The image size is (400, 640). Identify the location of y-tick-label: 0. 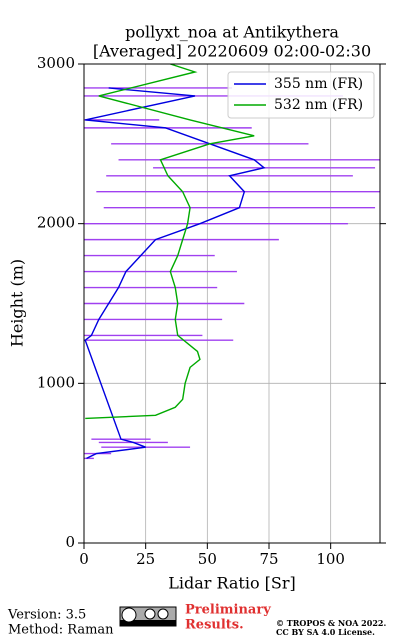
(70, 542).